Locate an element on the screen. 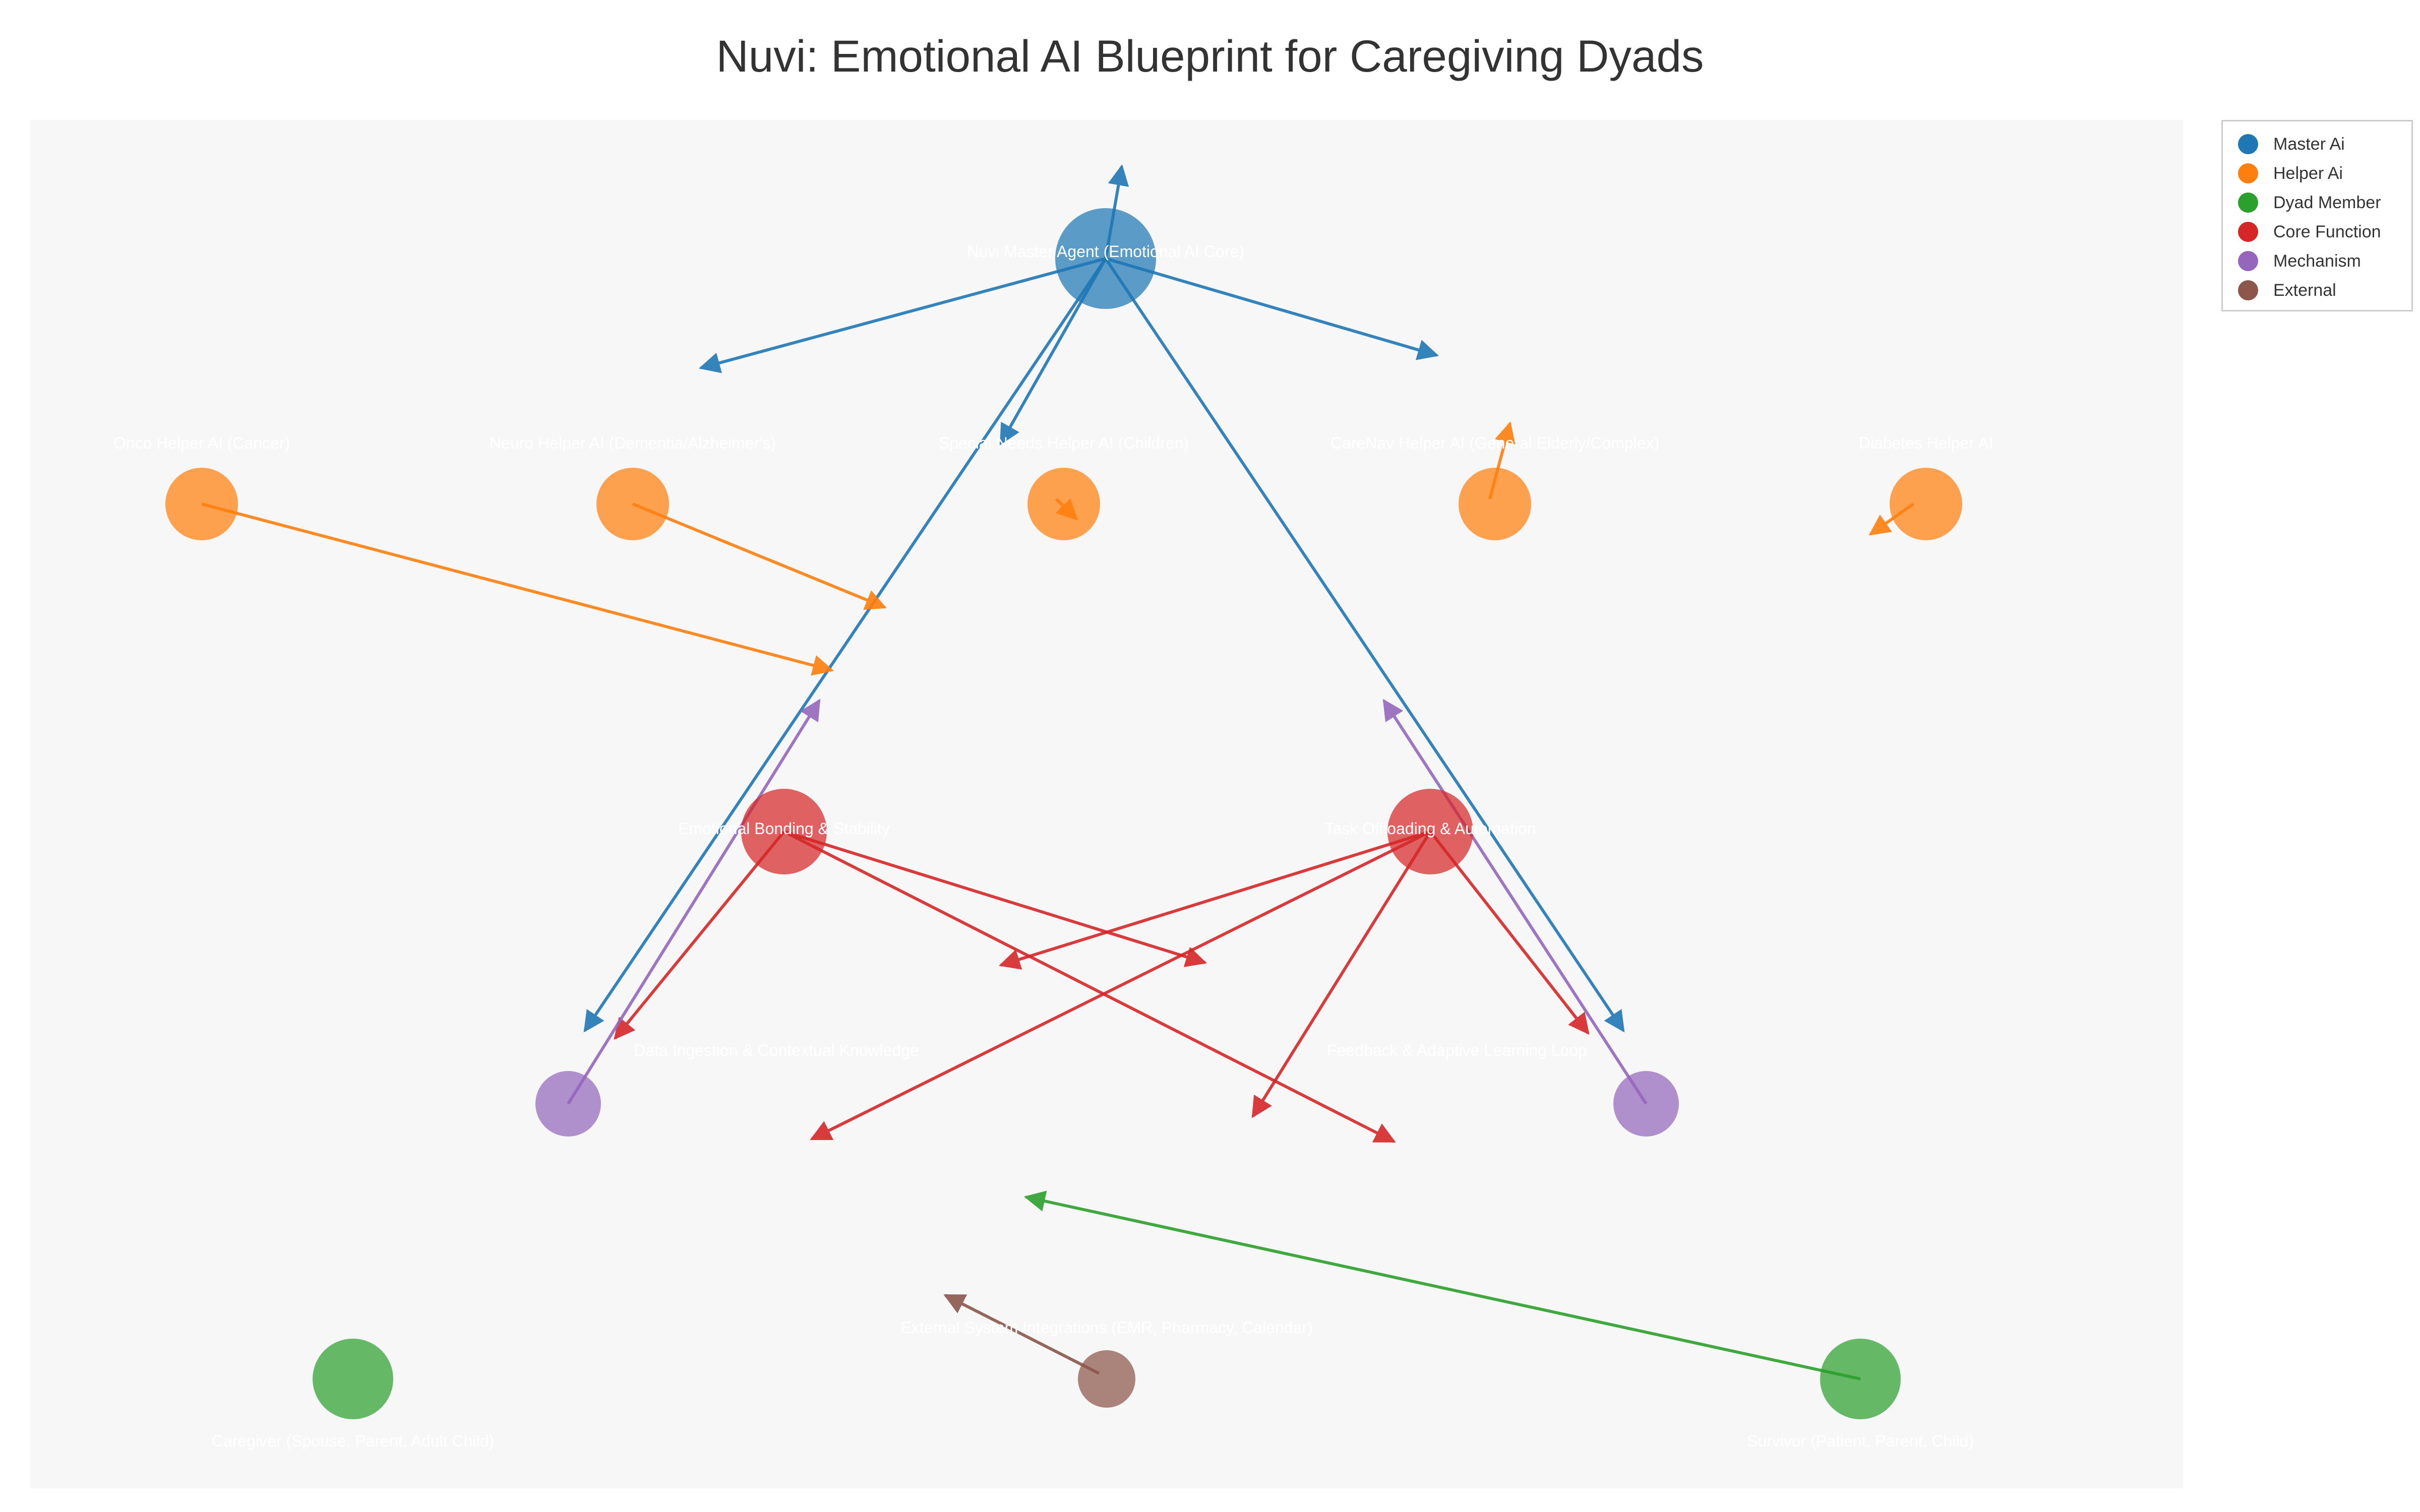  edge-offload-to-bonding is located at coordinates (1214, 900).